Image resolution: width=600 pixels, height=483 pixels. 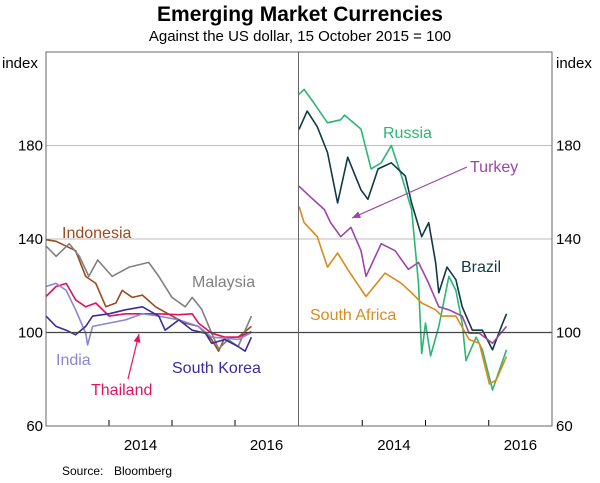 What do you see at coordinates (30, 333) in the screenshot?
I see `y-tick-left-100: 100` at bounding box center [30, 333].